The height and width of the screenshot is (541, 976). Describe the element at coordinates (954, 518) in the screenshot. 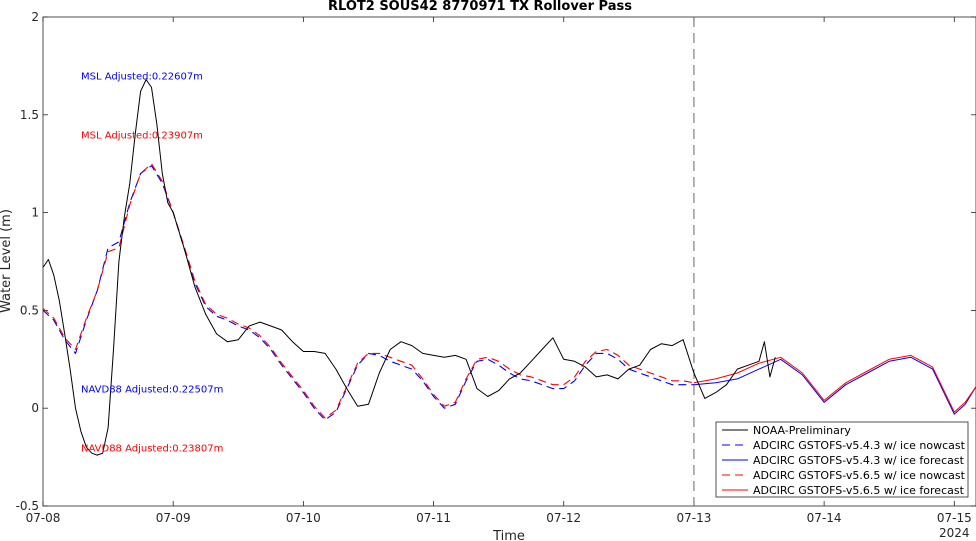

I see `x-tick-label: 07-15` at that location.